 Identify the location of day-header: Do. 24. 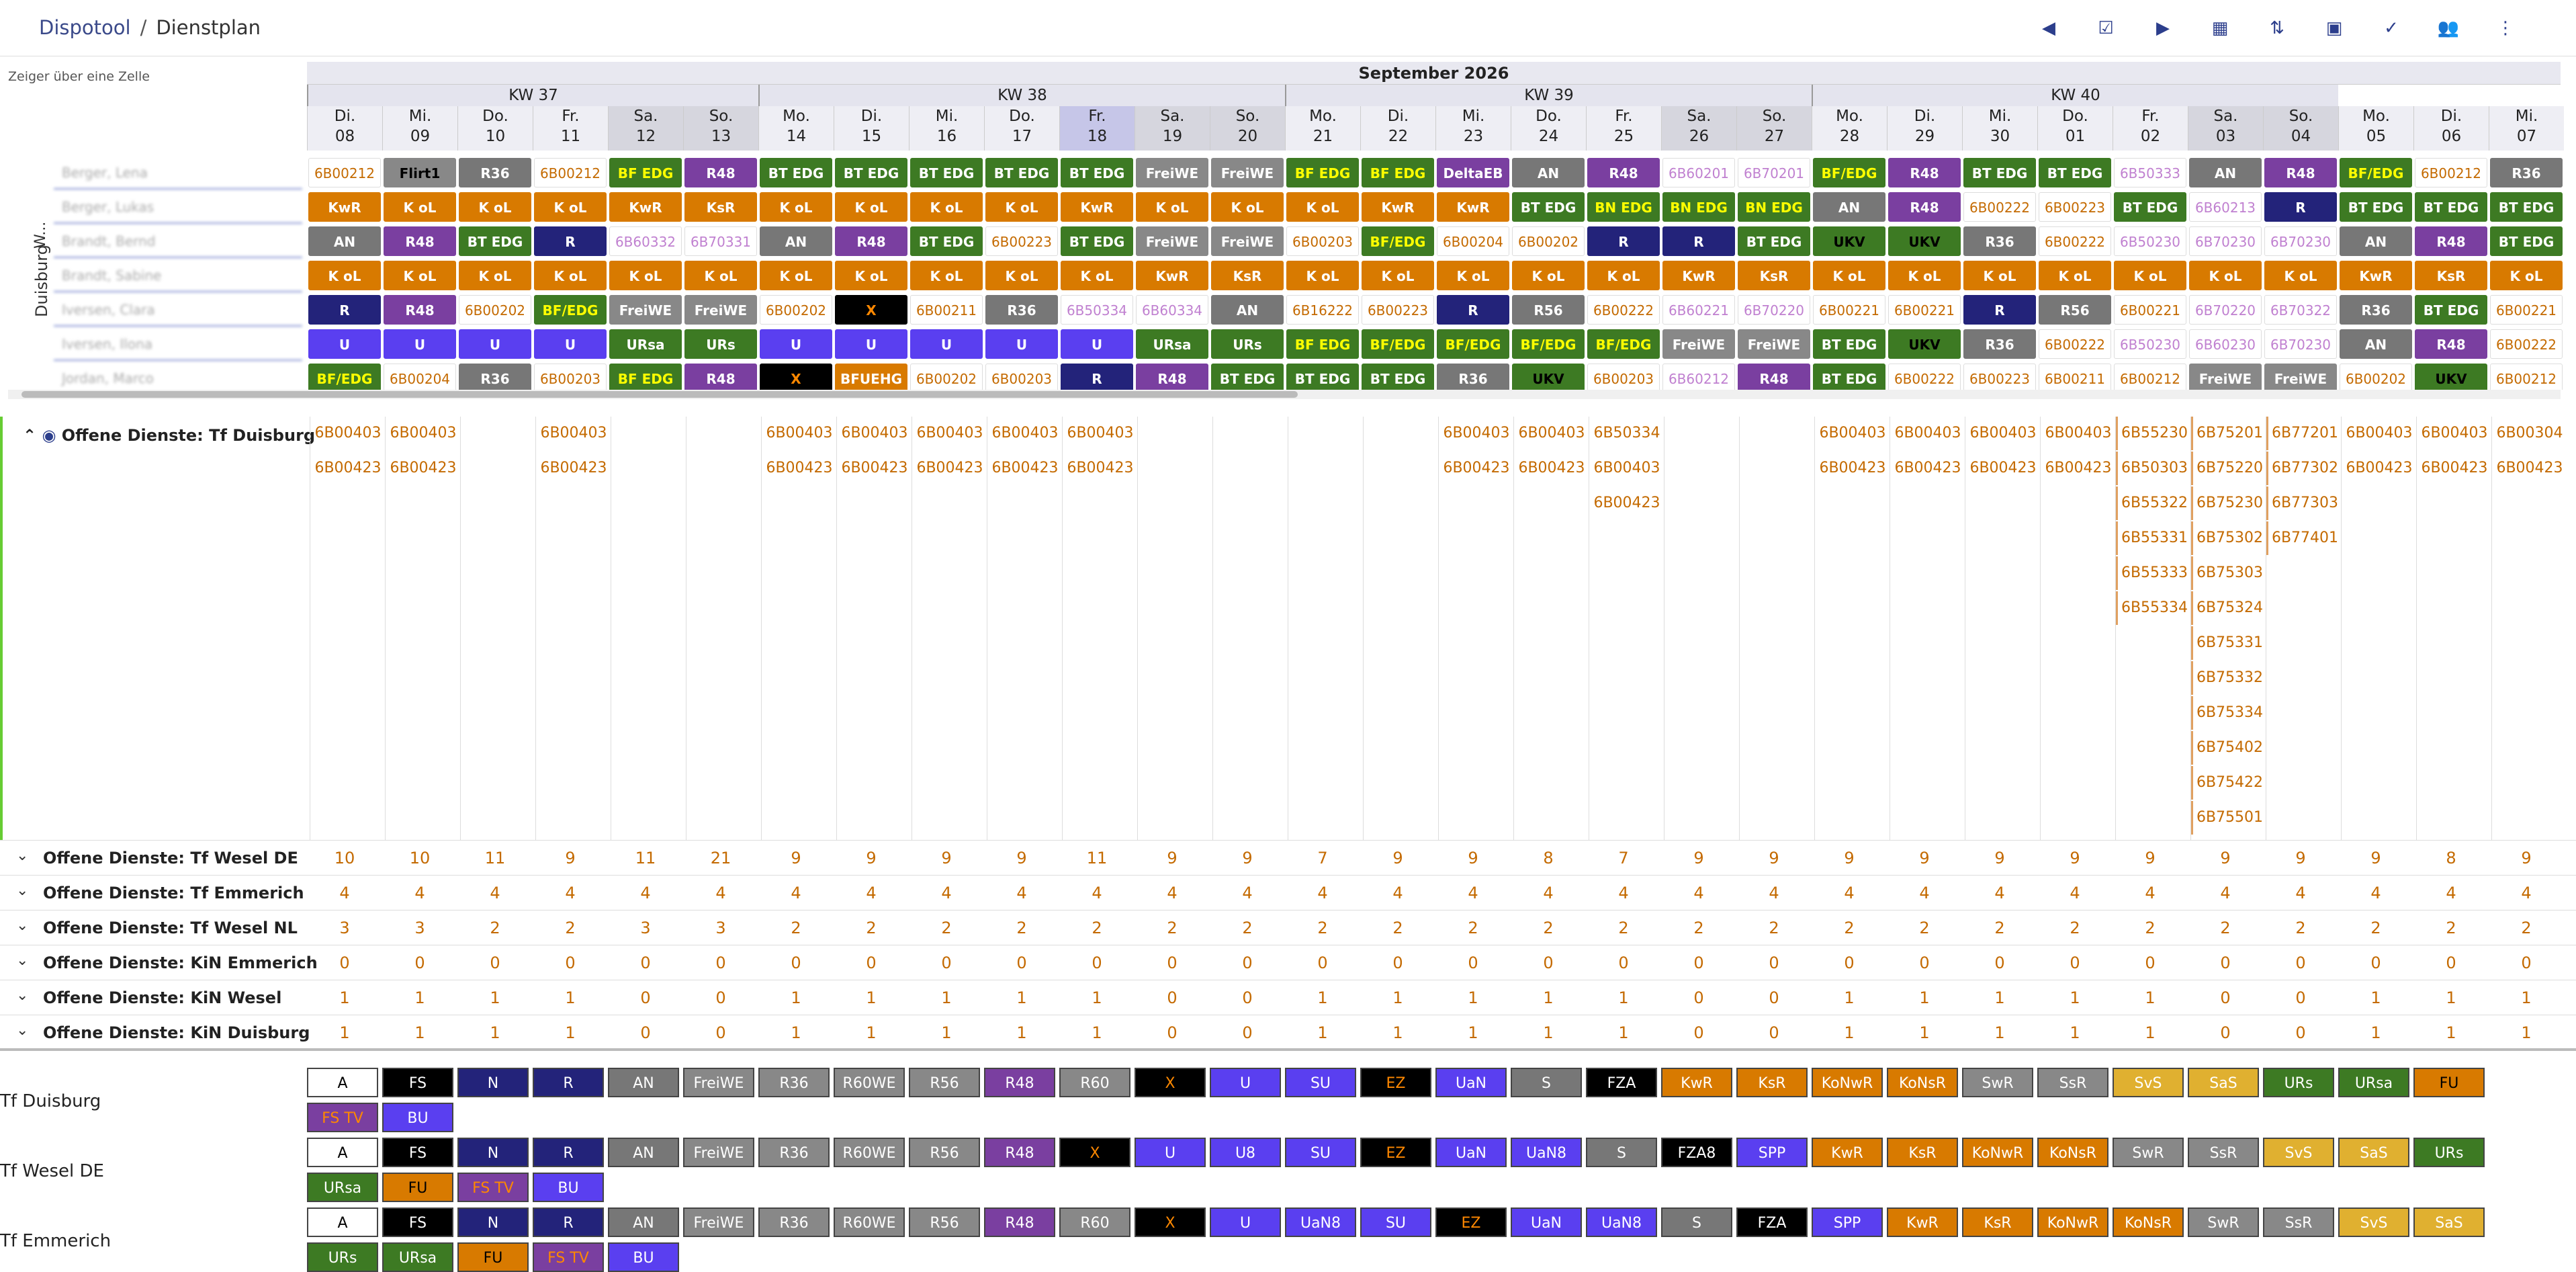
(1548, 128).